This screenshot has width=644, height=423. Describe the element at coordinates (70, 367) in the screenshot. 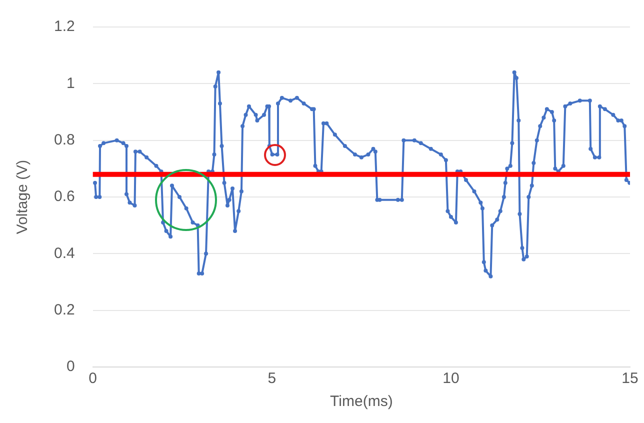

I see `y-tick-label: 0` at that location.